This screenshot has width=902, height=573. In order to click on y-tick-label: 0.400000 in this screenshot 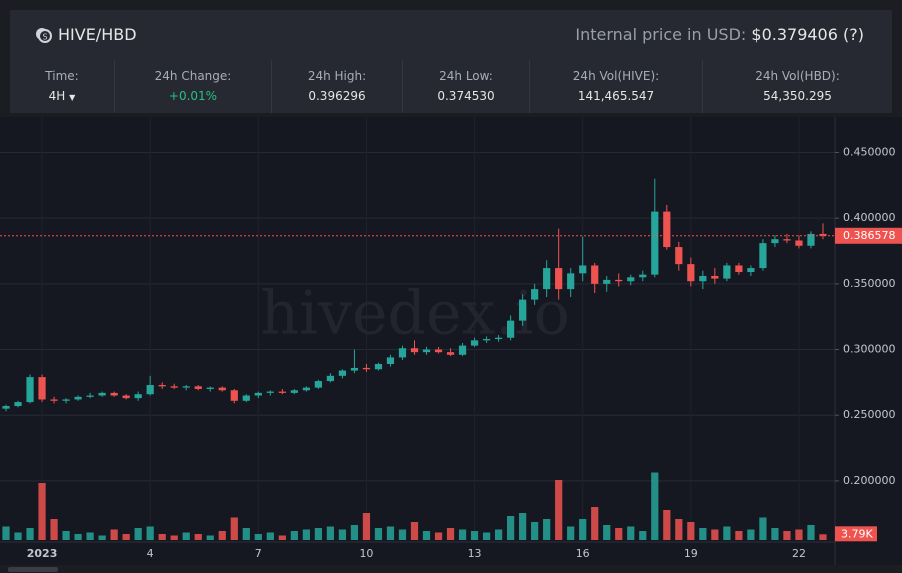, I will do `click(869, 217)`.